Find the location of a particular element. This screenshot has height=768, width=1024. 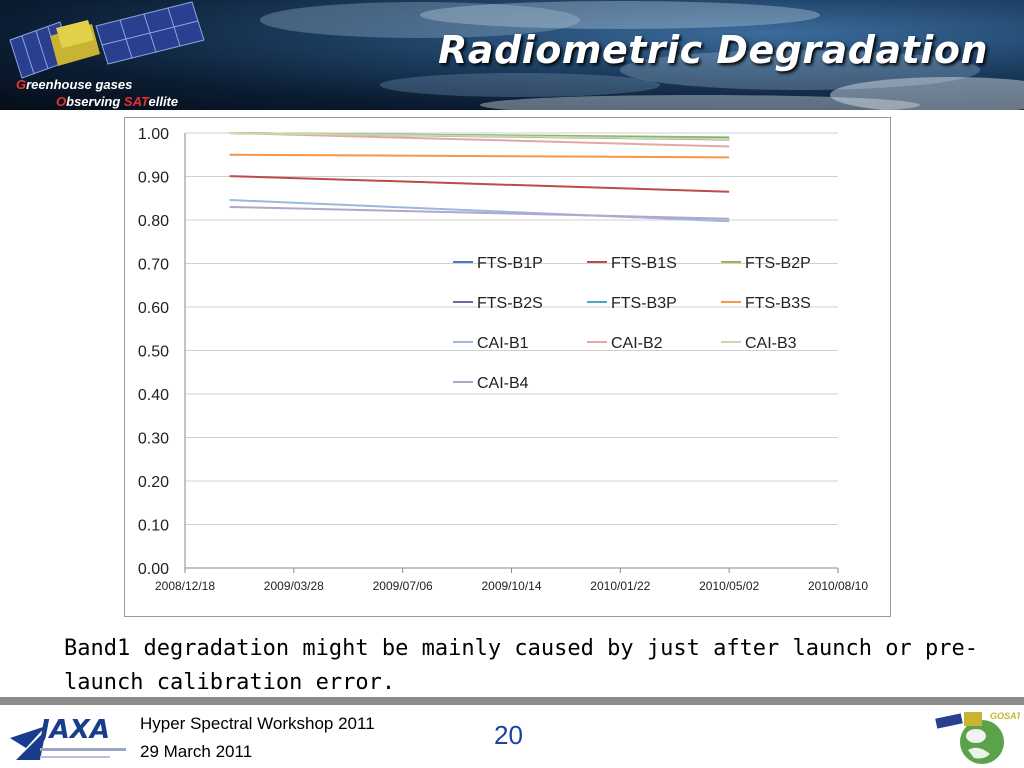

legend-label: FTS-B2S is located at coordinates (510, 303).